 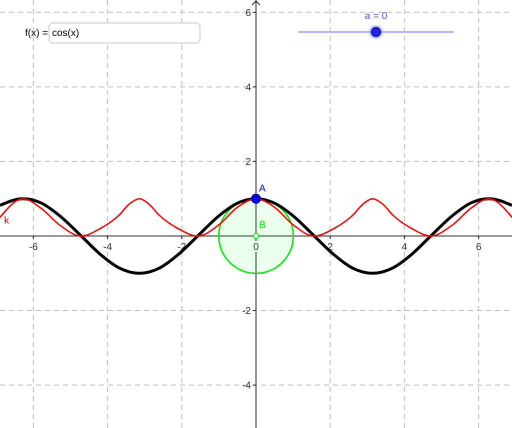 I want to click on series-label: B, so click(x=262, y=225).